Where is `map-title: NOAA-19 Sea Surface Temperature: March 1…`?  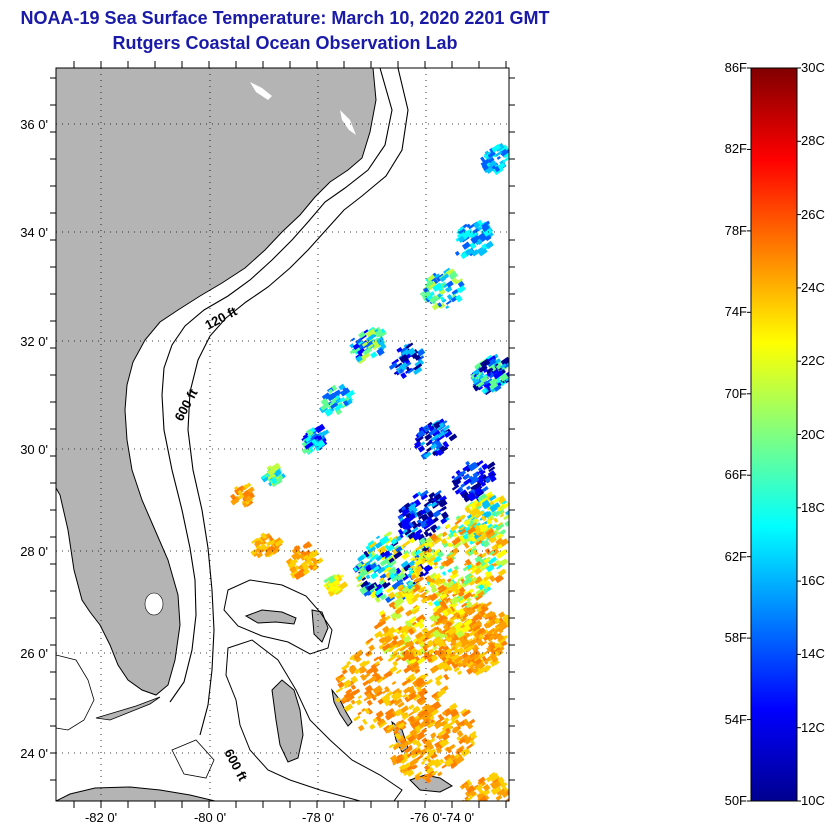 map-title: NOAA-19 Sea Surface Temperature: March 1… is located at coordinates (285, 18).